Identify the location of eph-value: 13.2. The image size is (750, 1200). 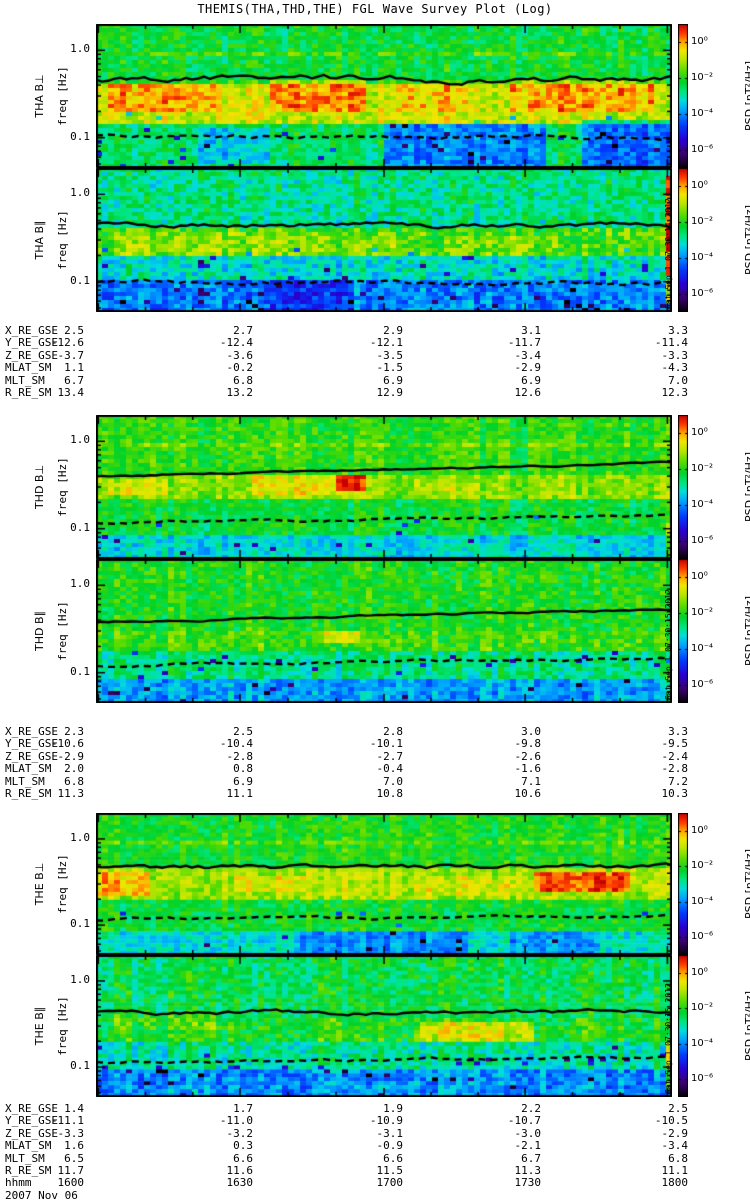
(240, 392).